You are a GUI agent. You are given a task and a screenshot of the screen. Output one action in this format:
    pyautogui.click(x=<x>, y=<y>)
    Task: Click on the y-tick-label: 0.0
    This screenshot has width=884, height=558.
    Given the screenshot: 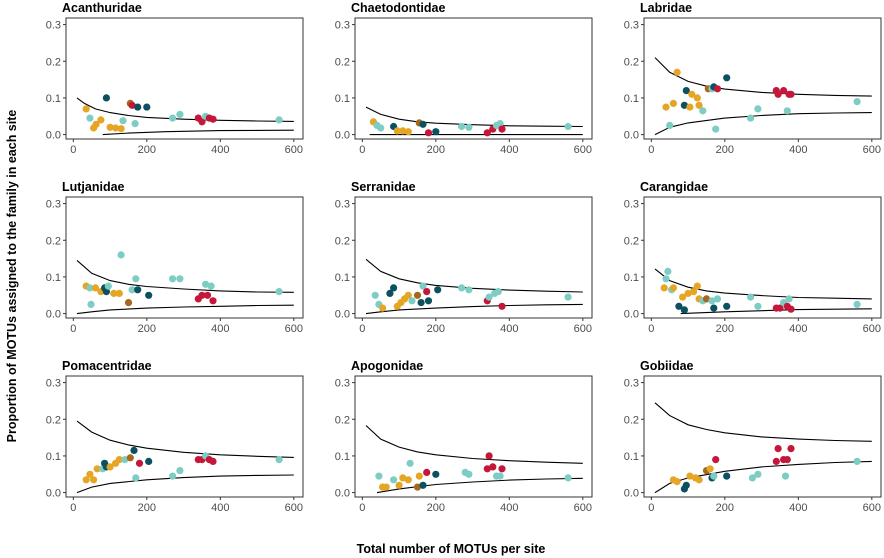 What is the action you would take?
    pyautogui.click(x=53, y=136)
    